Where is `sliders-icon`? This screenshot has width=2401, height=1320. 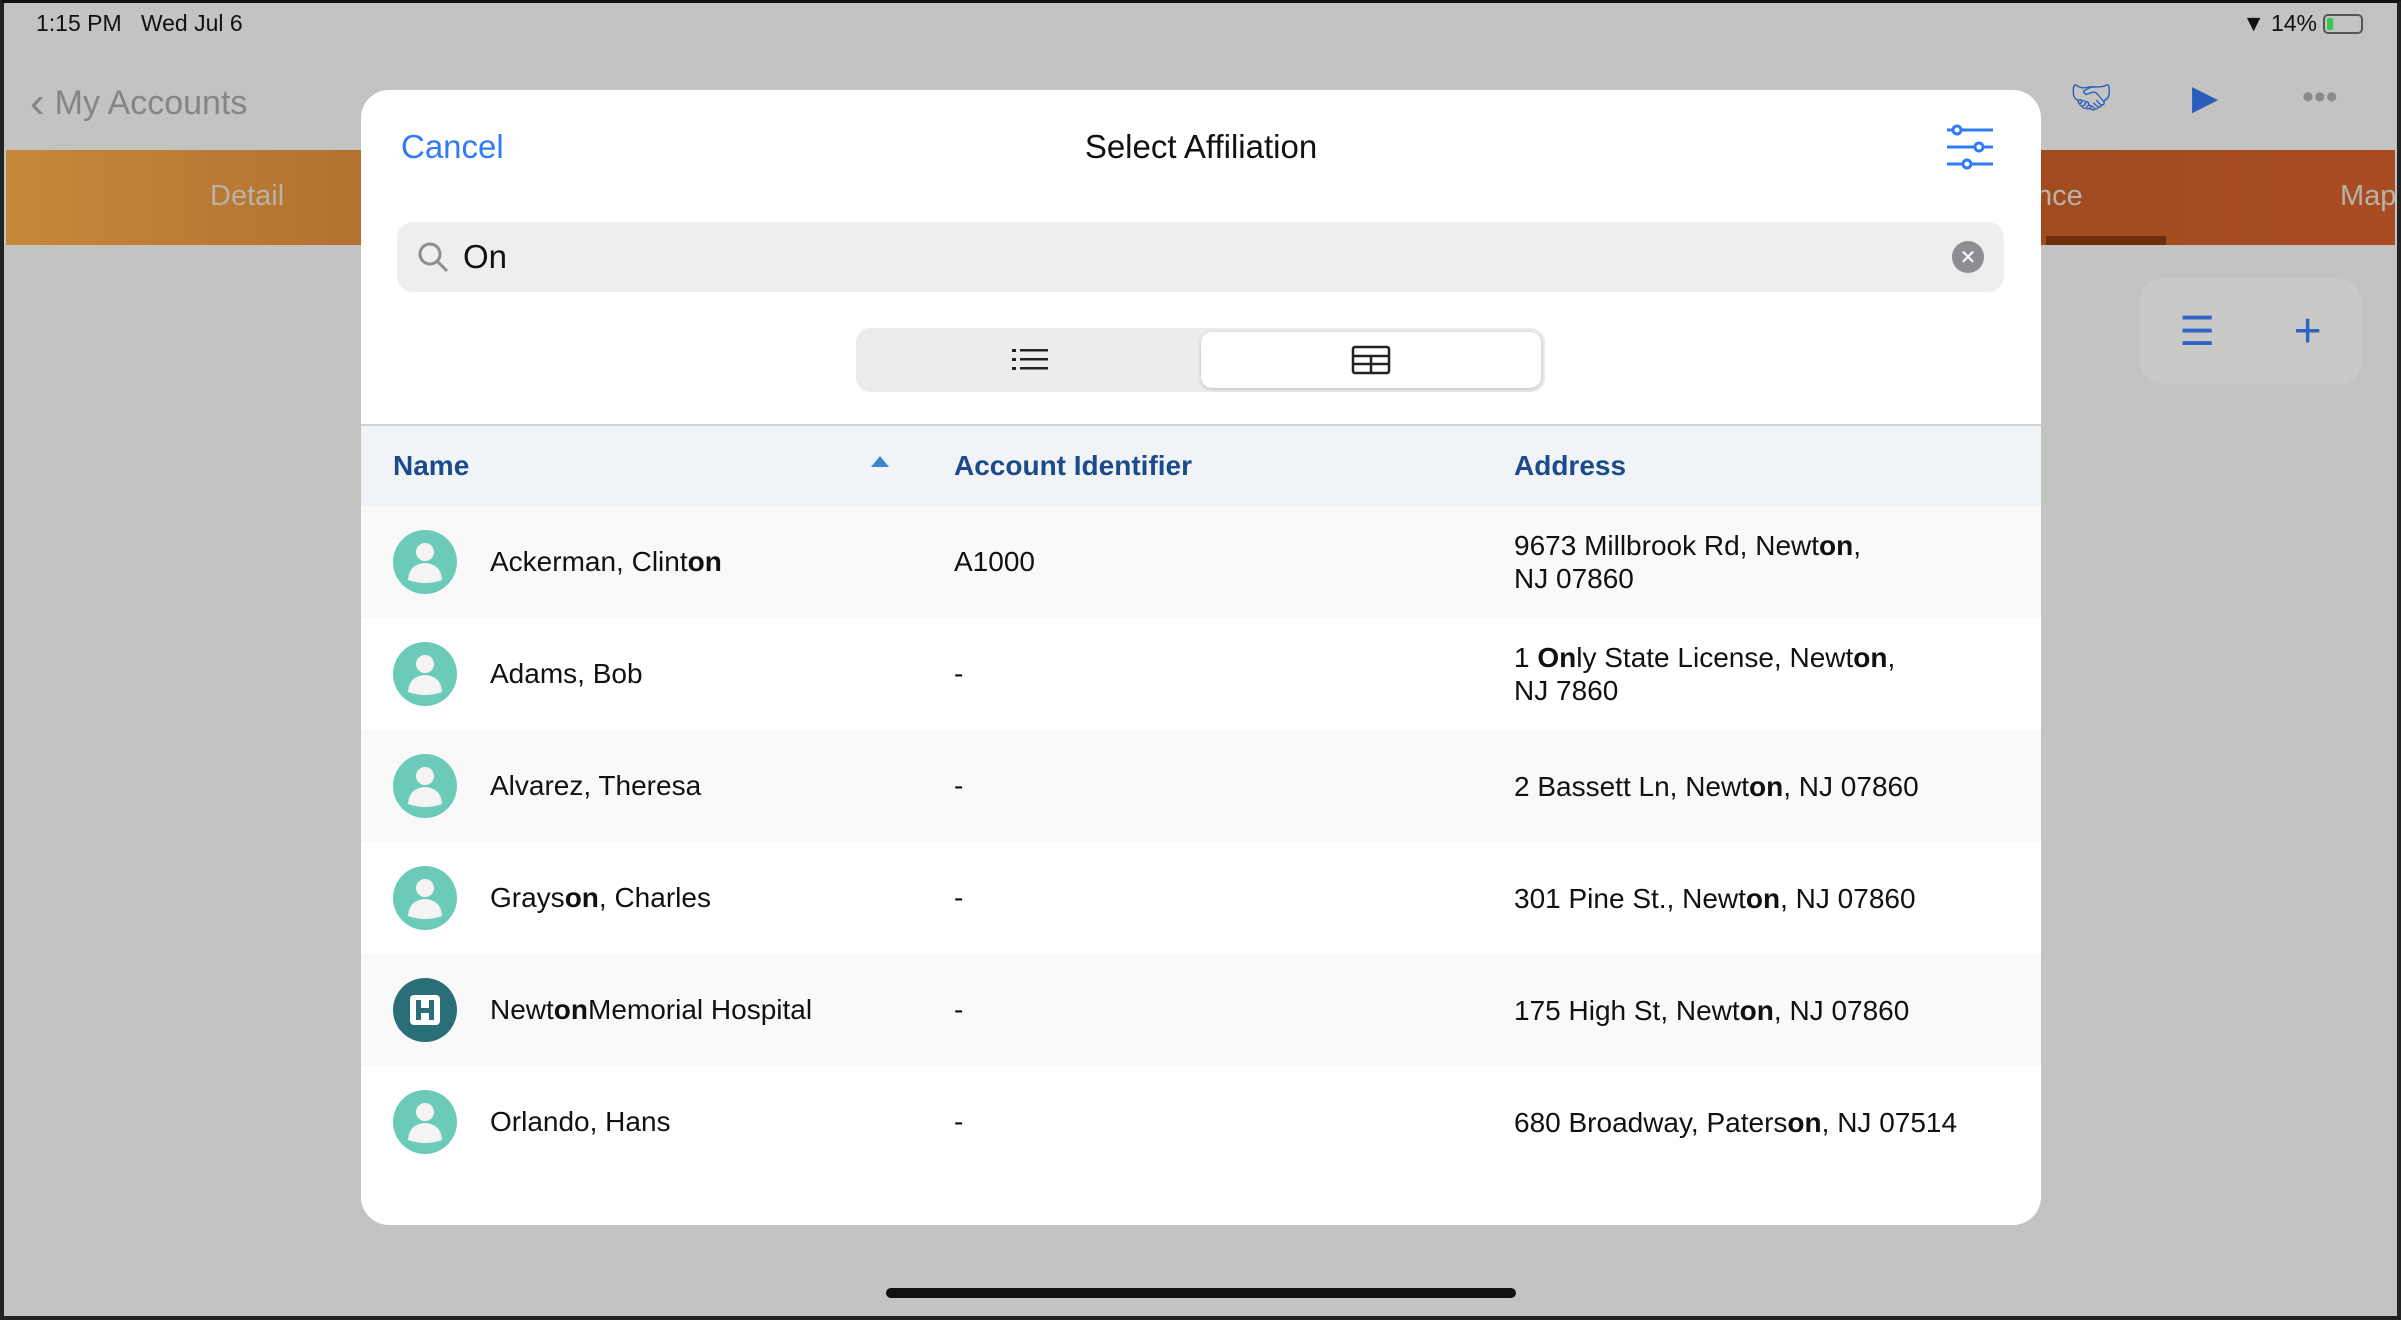
sliders-icon is located at coordinates (1970, 147).